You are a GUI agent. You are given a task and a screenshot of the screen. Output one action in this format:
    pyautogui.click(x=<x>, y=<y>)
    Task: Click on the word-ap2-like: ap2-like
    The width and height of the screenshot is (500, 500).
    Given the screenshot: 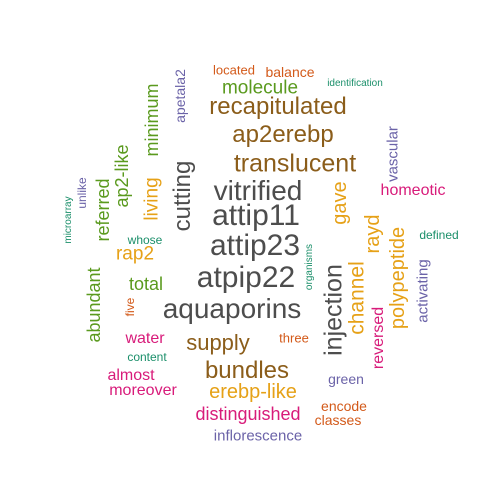 What is the action you would take?
    pyautogui.click(x=122, y=176)
    